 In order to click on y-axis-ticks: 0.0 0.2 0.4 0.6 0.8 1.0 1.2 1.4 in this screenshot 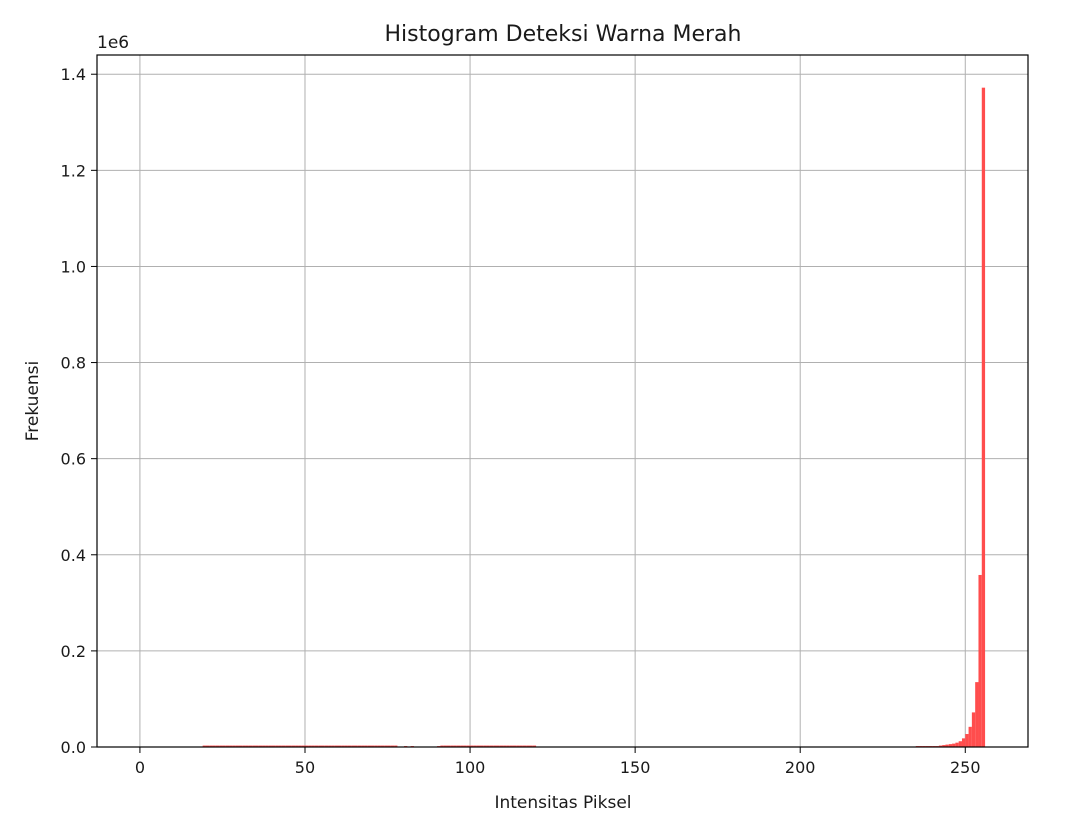, I will do `click(79, 411)`.